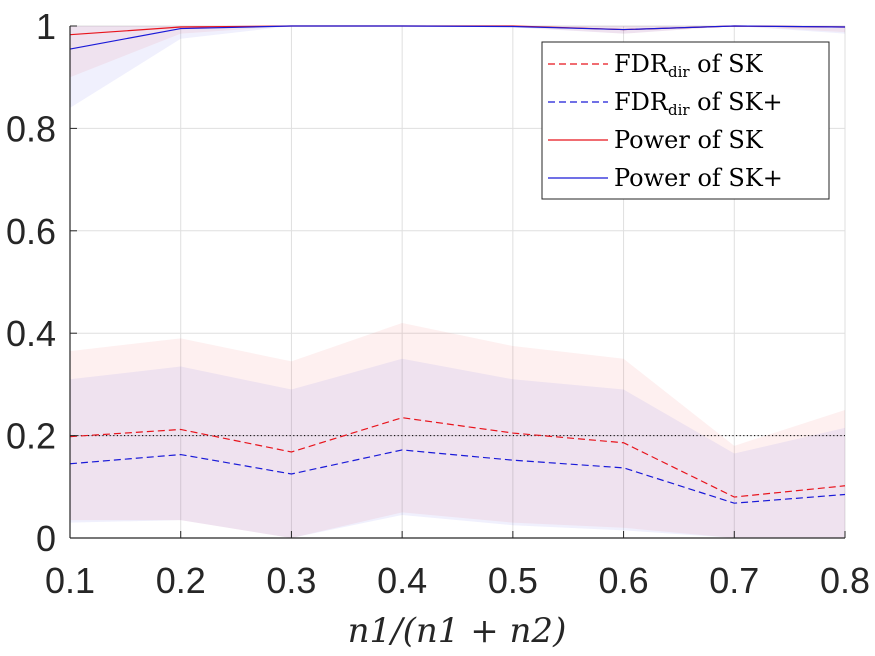 The width and height of the screenshot is (875, 656). What do you see at coordinates (291, 580) in the screenshot?
I see `x-tick-label: 0.3` at bounding box center [291, 580].